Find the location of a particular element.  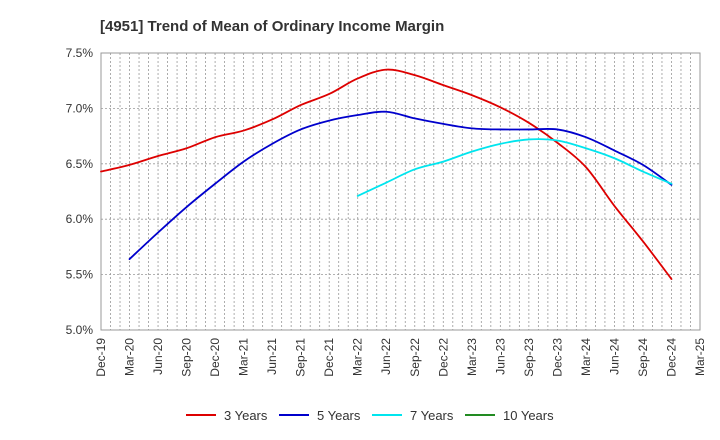

y-tick-label: 6.5% is located at coordinates (80, 164).